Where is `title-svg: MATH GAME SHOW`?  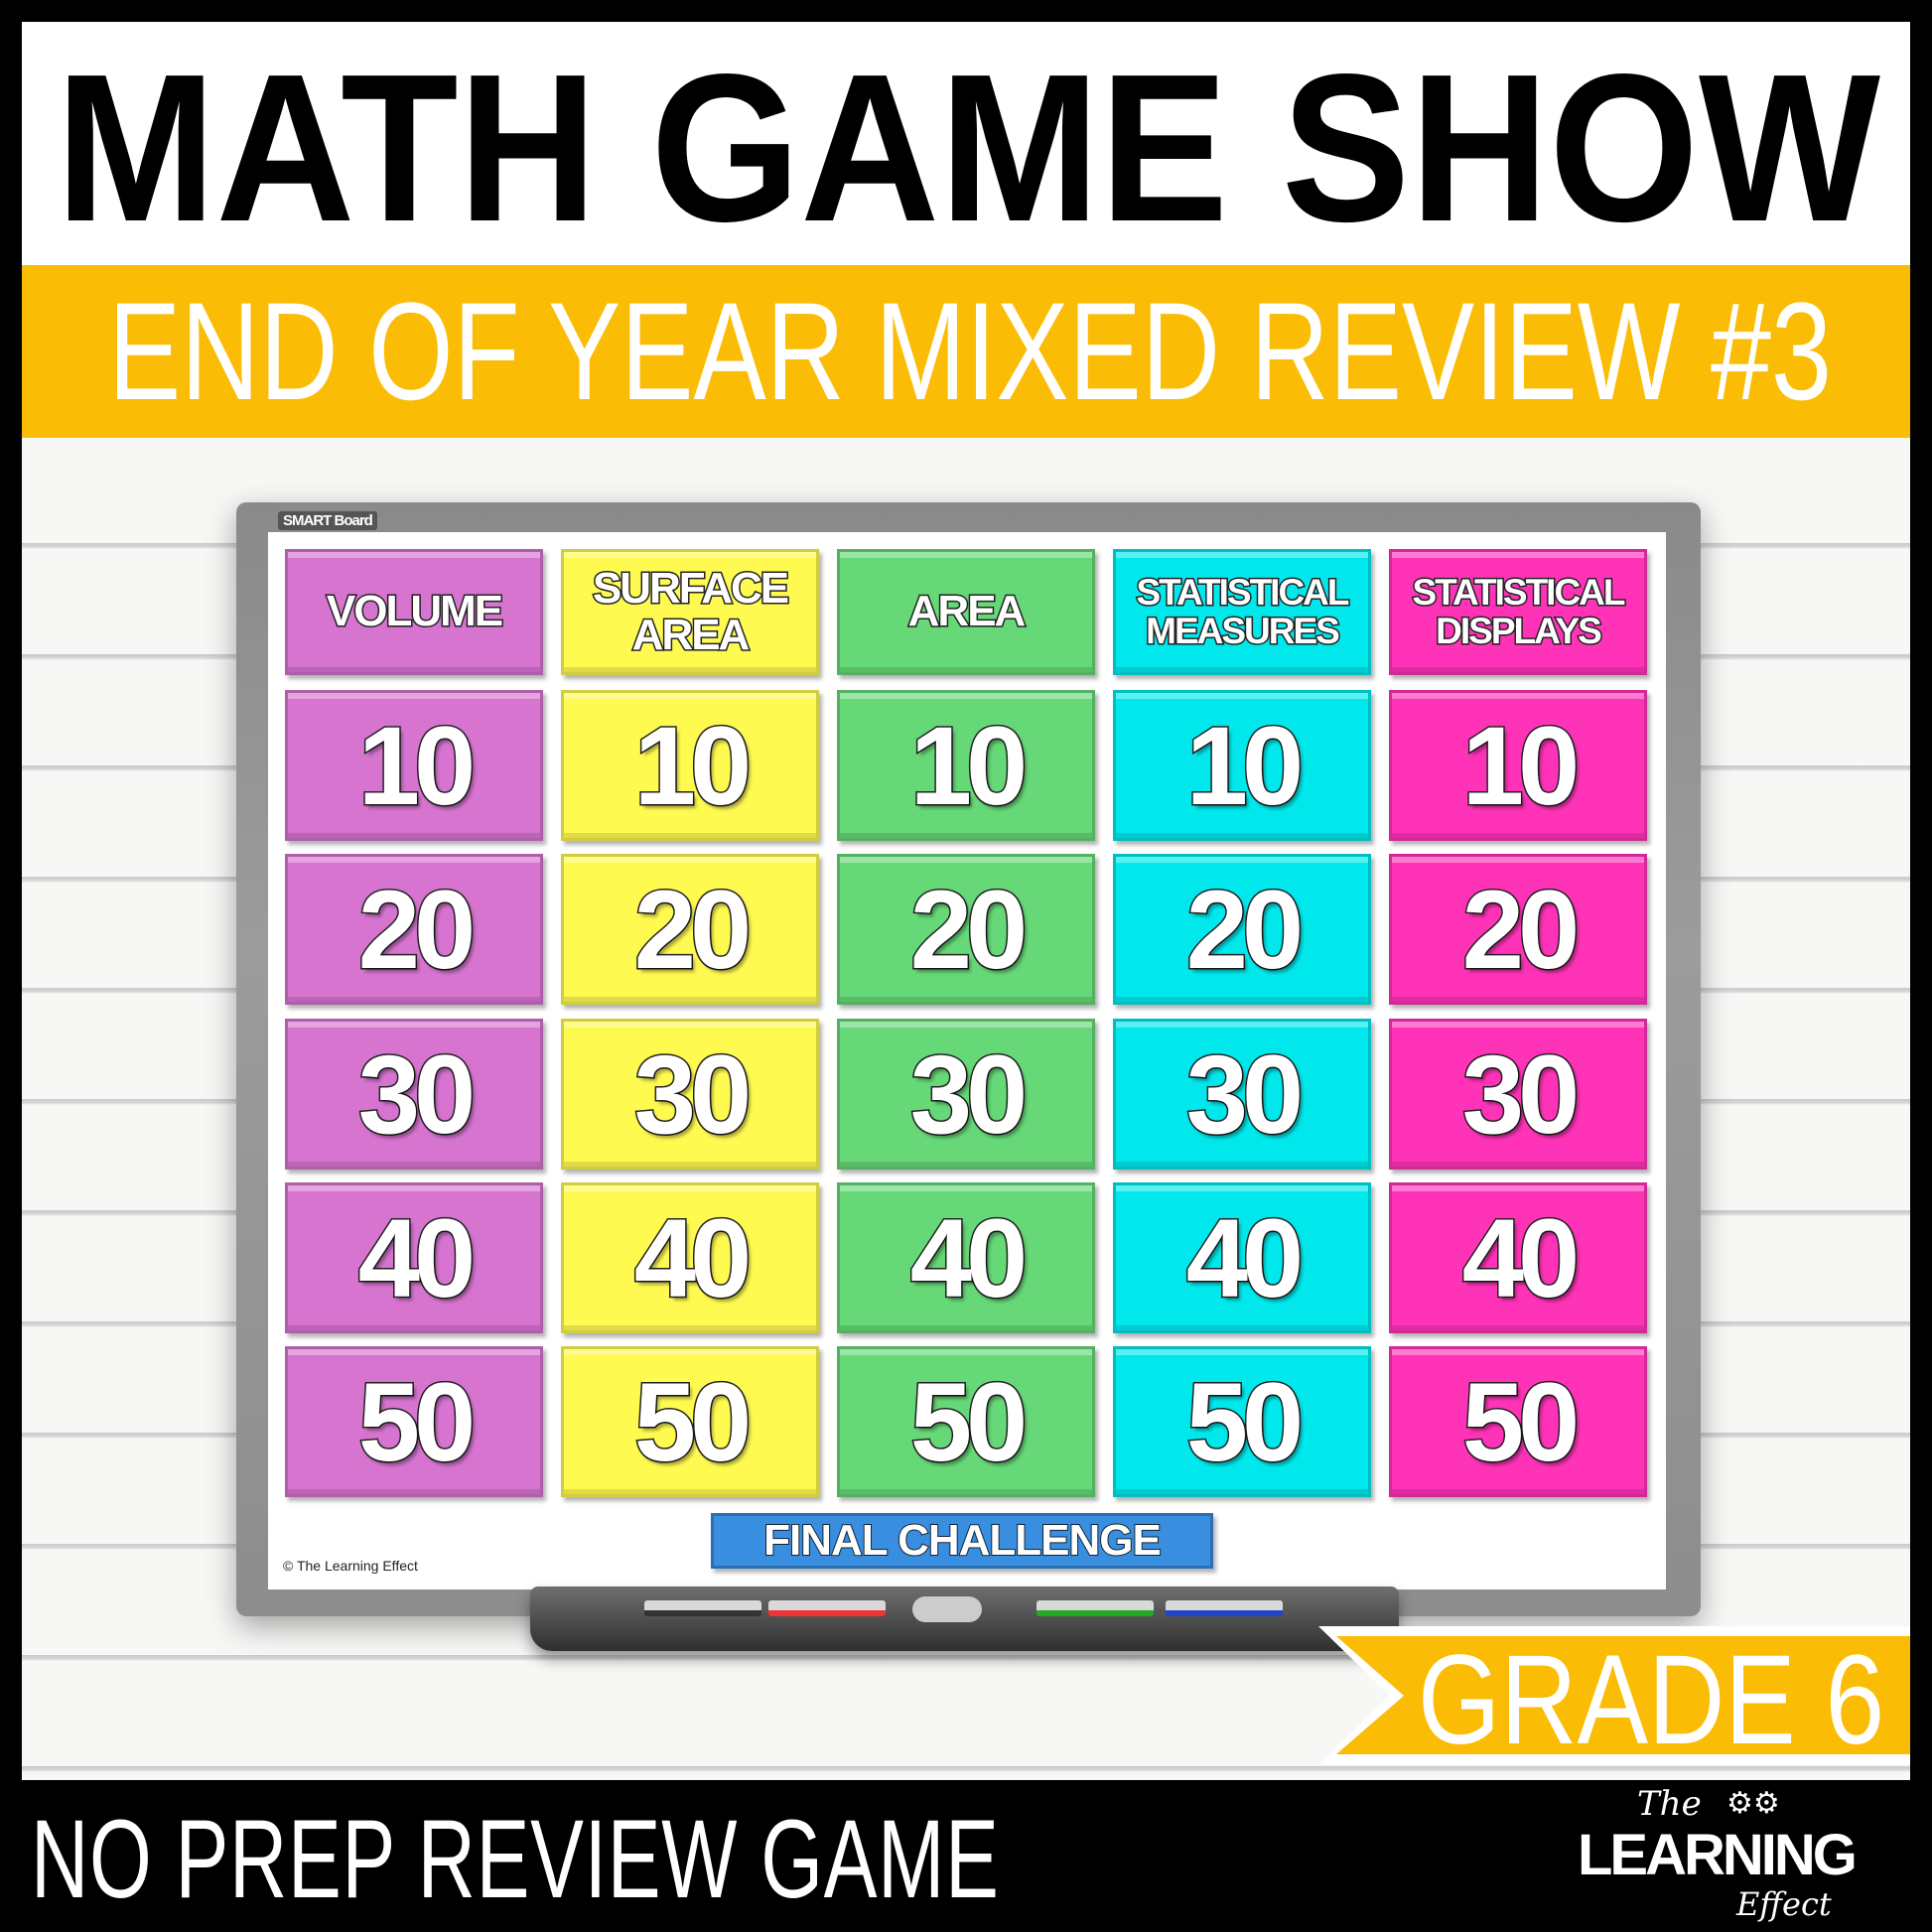
title-svg: MATH GAME SHOW is located at coordinates (968, 148).